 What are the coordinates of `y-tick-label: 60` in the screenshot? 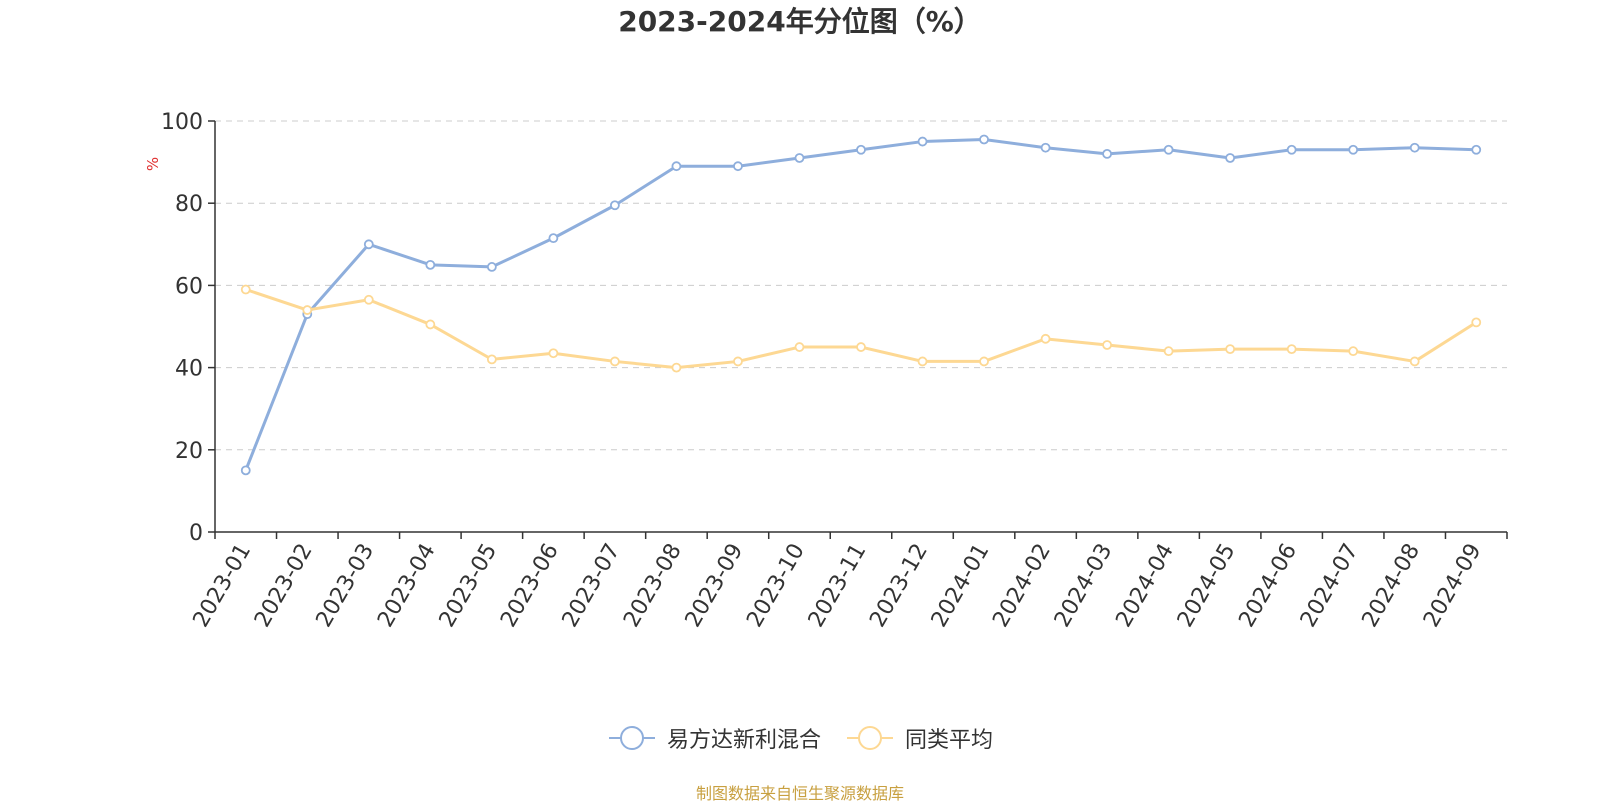 It's located at (189, 286).